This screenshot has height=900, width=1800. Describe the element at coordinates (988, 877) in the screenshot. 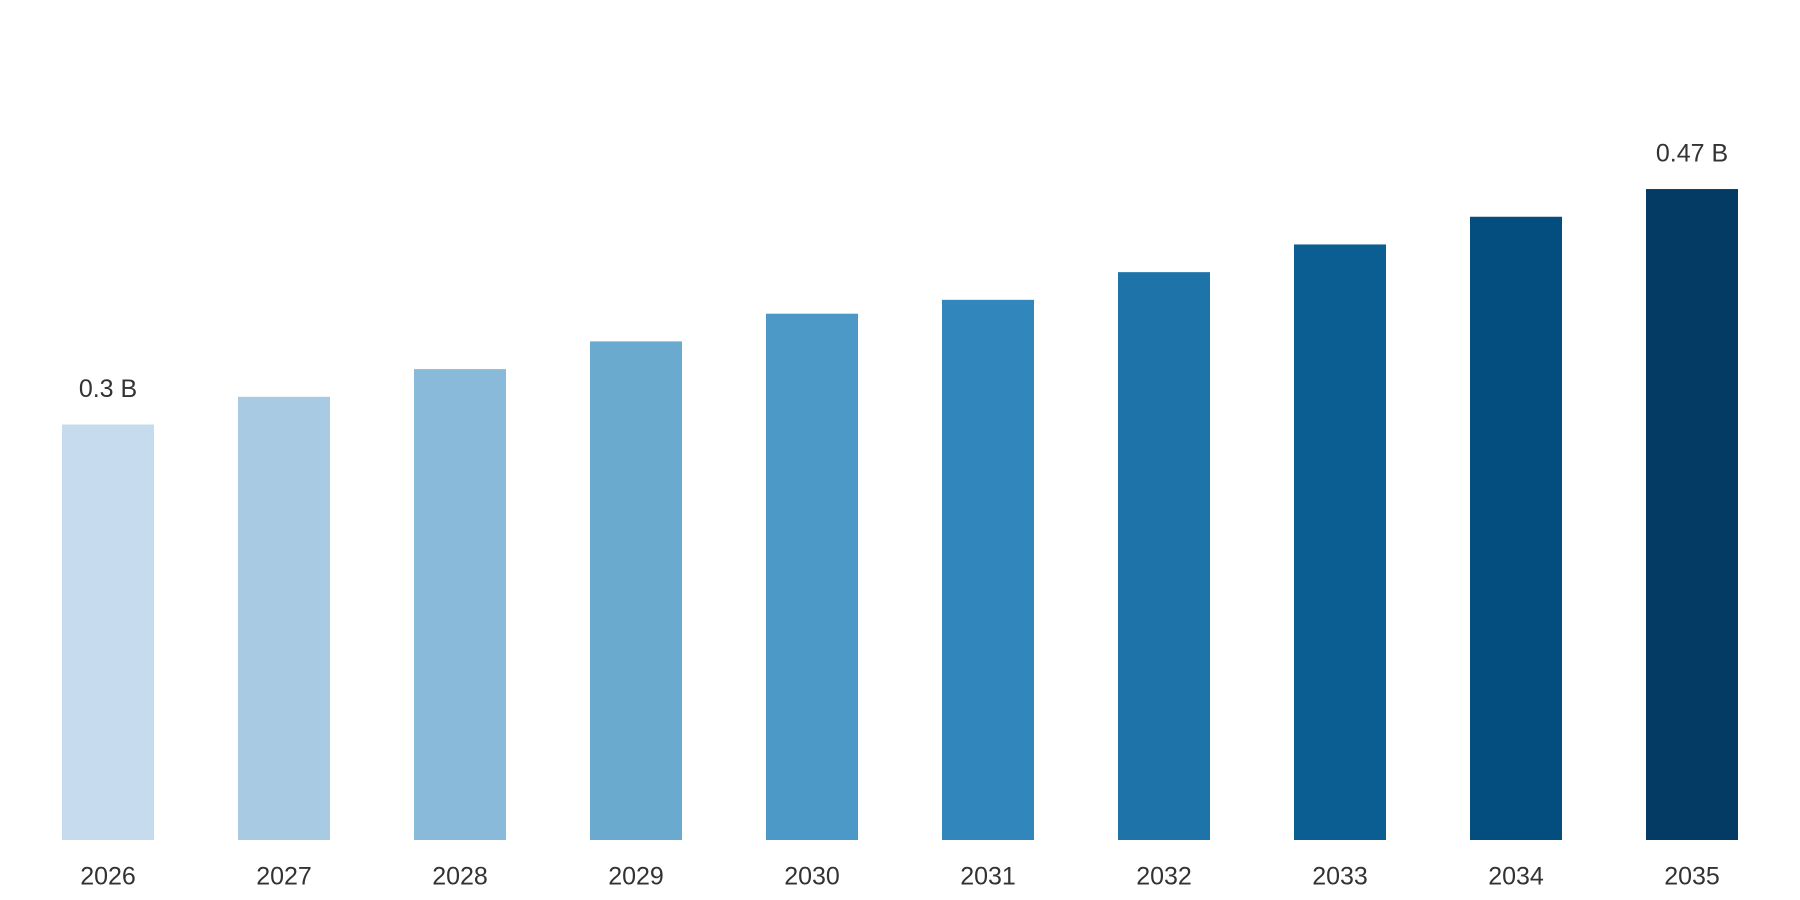

I see `x-tick-label: 2031` at that location.